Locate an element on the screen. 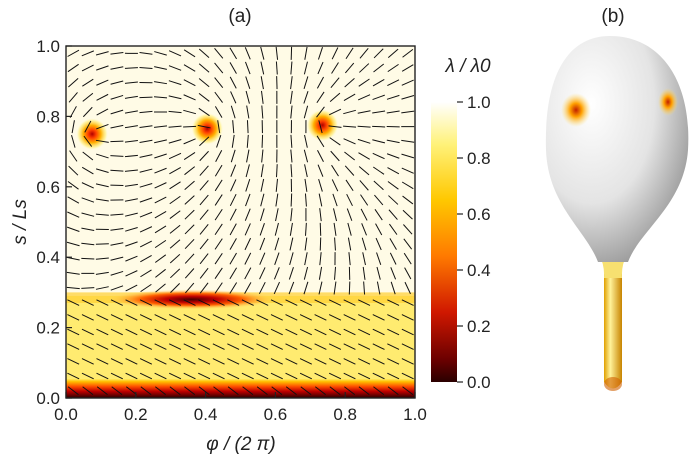 The width and height of the screenshot is (699, 467). colorbar-tick-label: 1.0 is located at coordinates (479, 102).